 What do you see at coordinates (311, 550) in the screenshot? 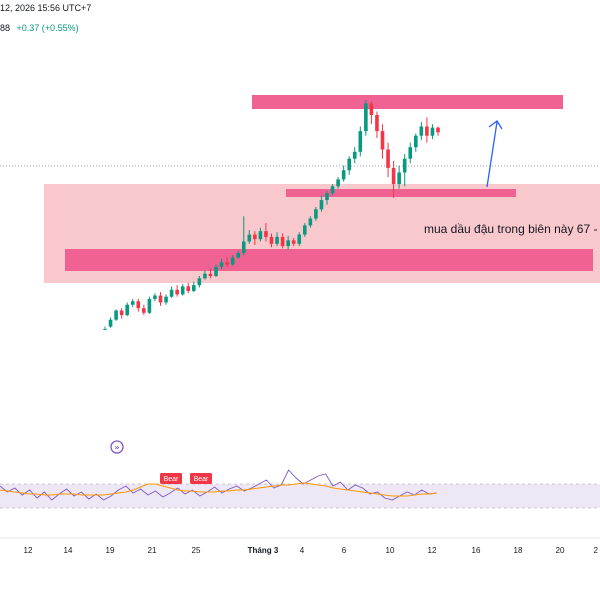
I see `x-axis: 12 14 19 21 25 Tháng 3 4 6 10 12 16 18 20 2` at bounding box center [311, 550].